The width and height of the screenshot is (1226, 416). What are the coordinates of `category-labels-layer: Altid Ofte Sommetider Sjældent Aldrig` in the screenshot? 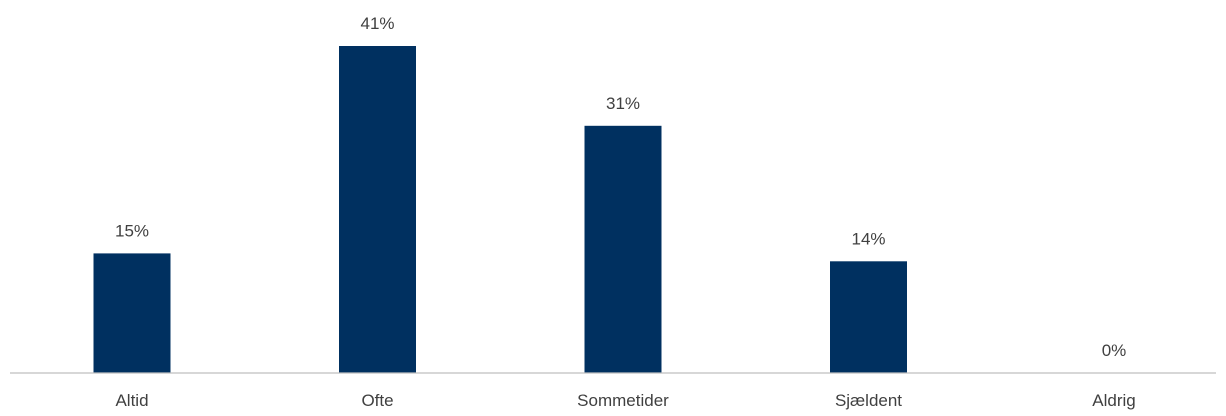 It's located at (625, 400).